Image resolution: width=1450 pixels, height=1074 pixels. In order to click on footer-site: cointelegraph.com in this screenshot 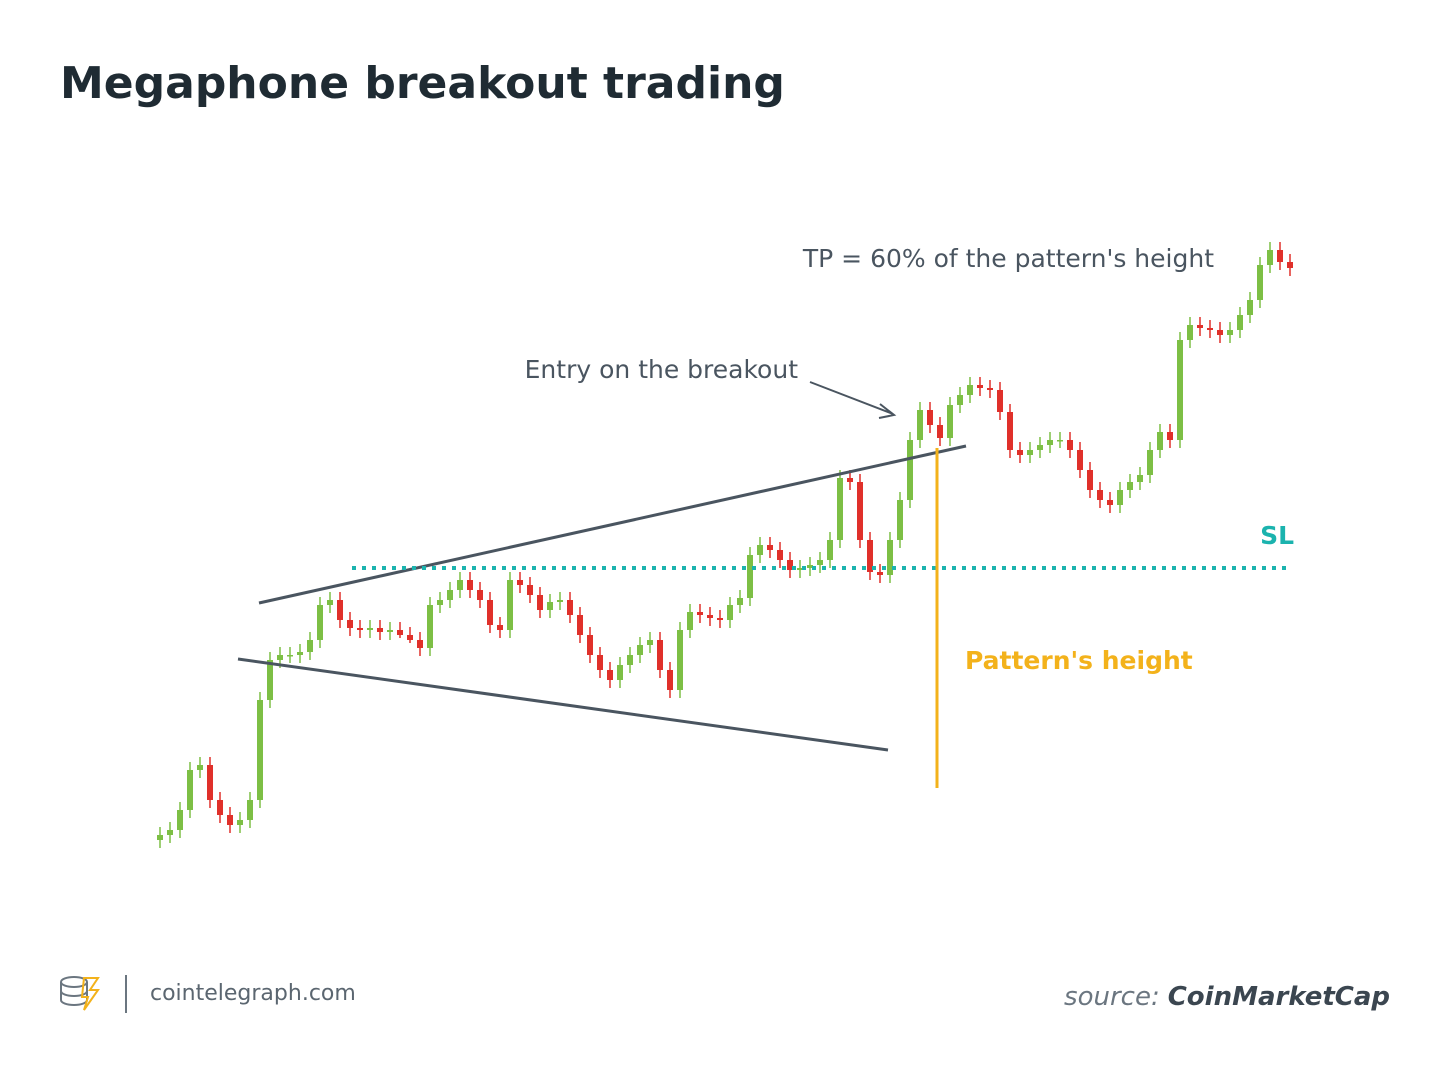, I will do `click(253, 993)`.